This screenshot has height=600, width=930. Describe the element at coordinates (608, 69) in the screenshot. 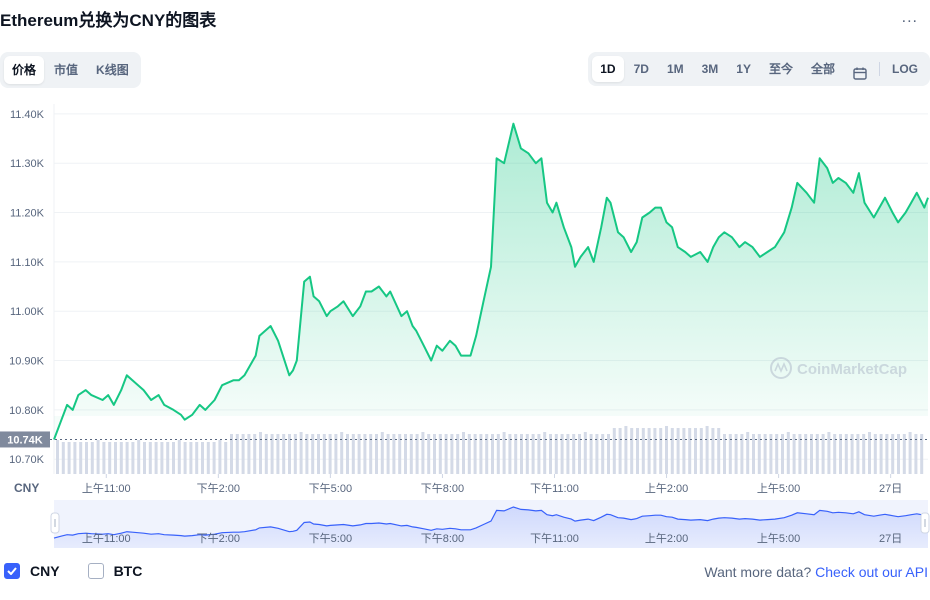

I see `range-1d: 1D` at that location.